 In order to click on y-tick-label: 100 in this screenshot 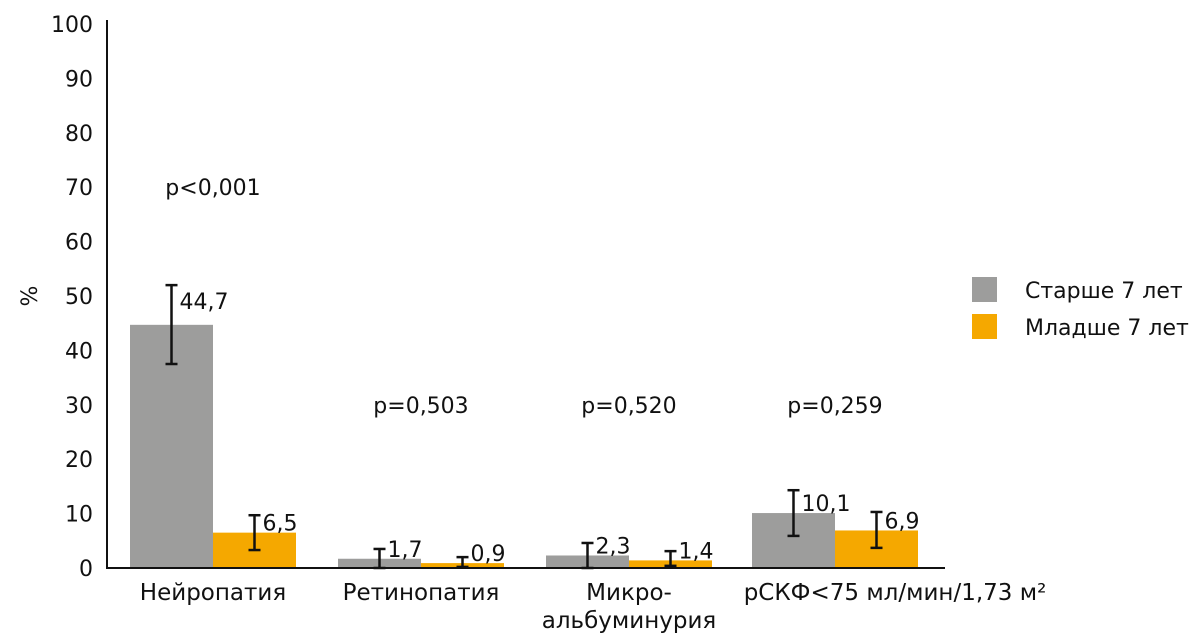, I will do `click(72, 25)`.